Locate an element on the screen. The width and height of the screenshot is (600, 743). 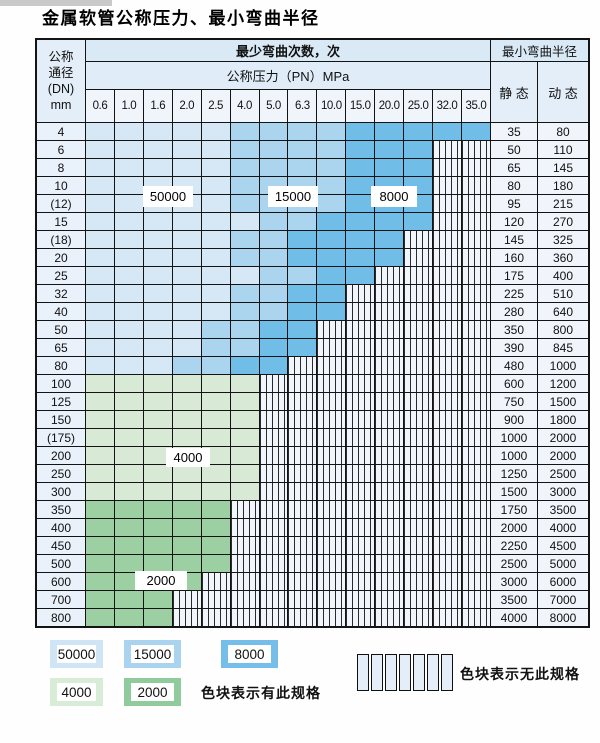
dn-cell: (12) is located at coordinates (61, 203).